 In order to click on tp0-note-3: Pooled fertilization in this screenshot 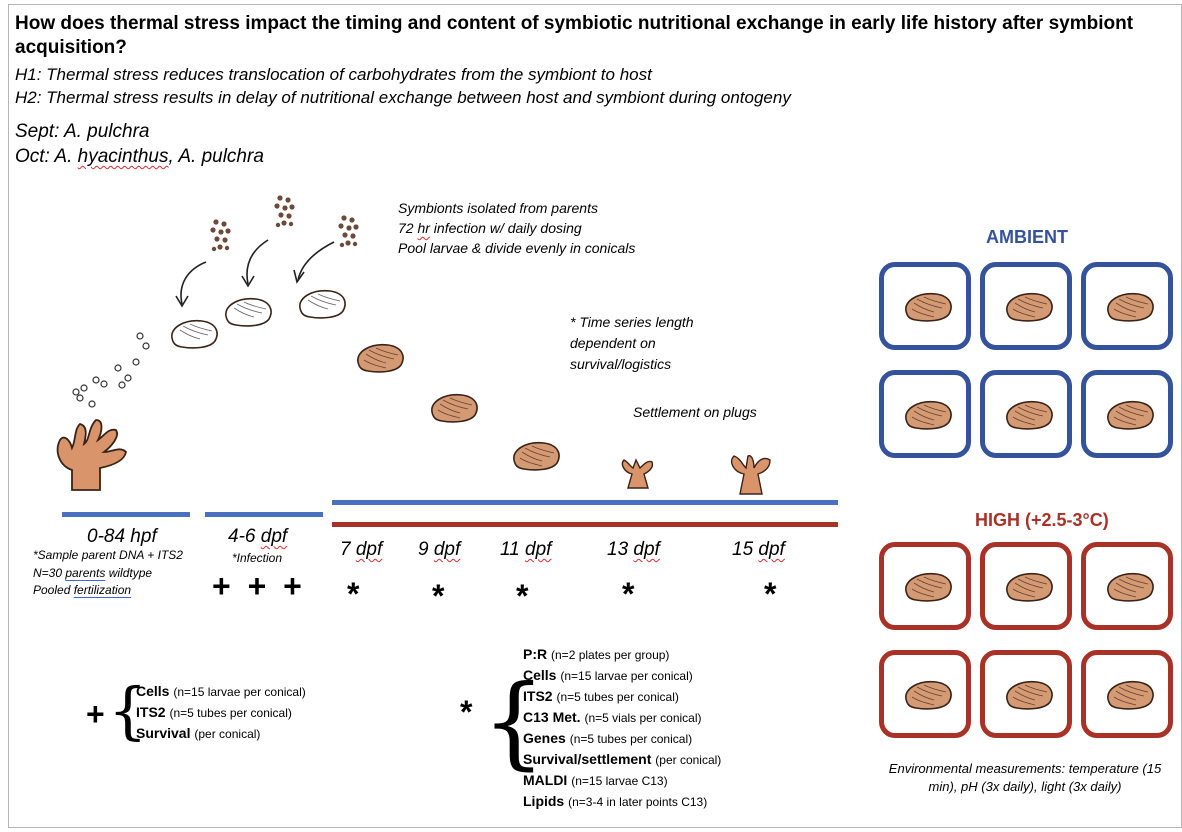, I will do `click(82, 590)`.